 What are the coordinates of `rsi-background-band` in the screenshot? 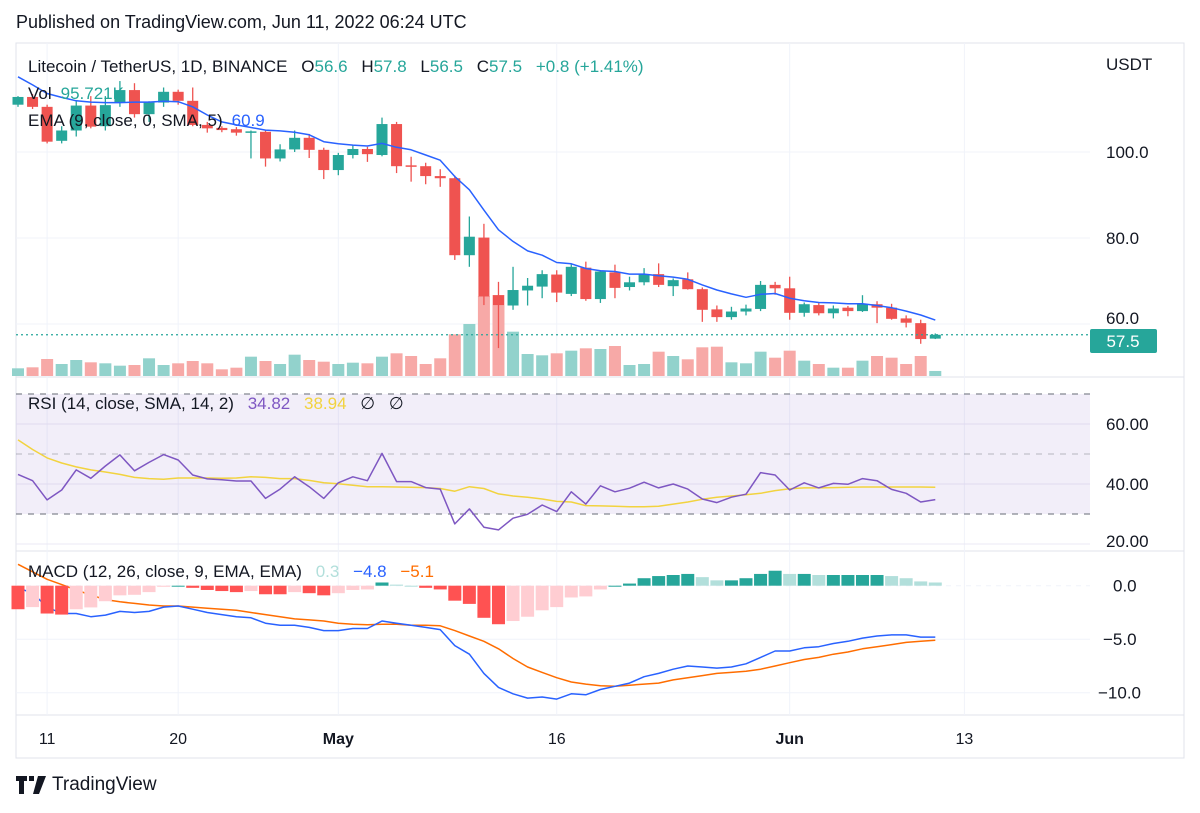 It's located at (553, 454).